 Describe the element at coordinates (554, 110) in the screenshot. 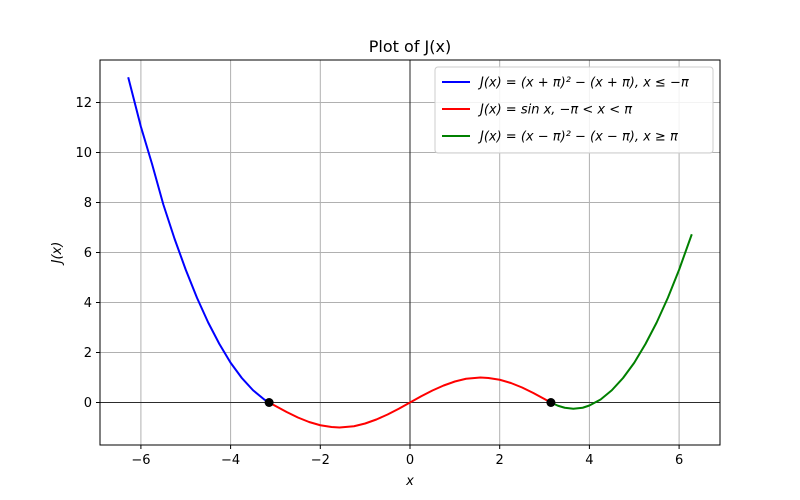

I see `legend-label-2: J(x) = sin x, −π < x < π` at that location.